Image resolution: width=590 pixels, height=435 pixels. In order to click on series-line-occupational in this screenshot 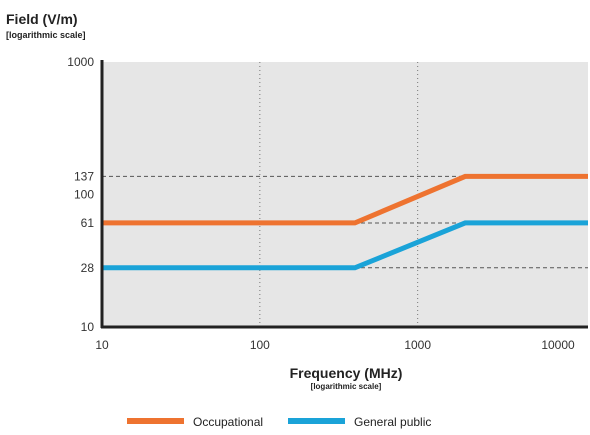, I will do `click(345, 199)`.